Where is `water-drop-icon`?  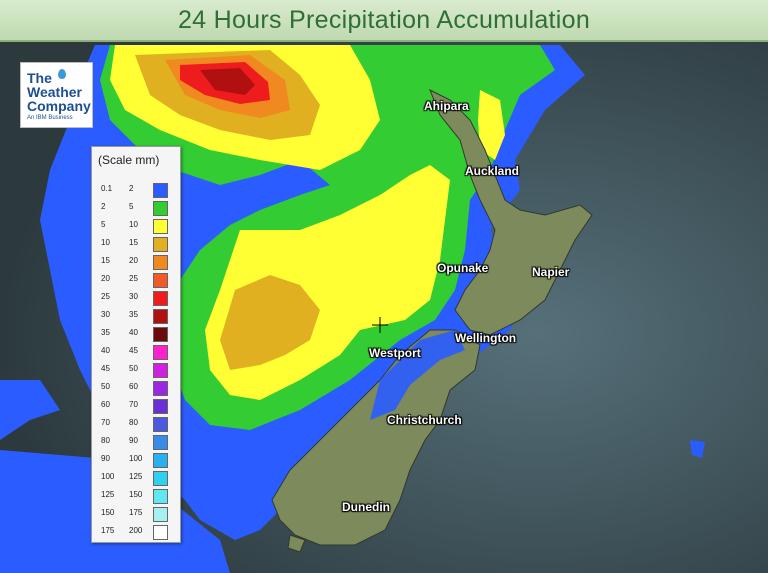 water-drop-icon is located at coordinates (62, 74).